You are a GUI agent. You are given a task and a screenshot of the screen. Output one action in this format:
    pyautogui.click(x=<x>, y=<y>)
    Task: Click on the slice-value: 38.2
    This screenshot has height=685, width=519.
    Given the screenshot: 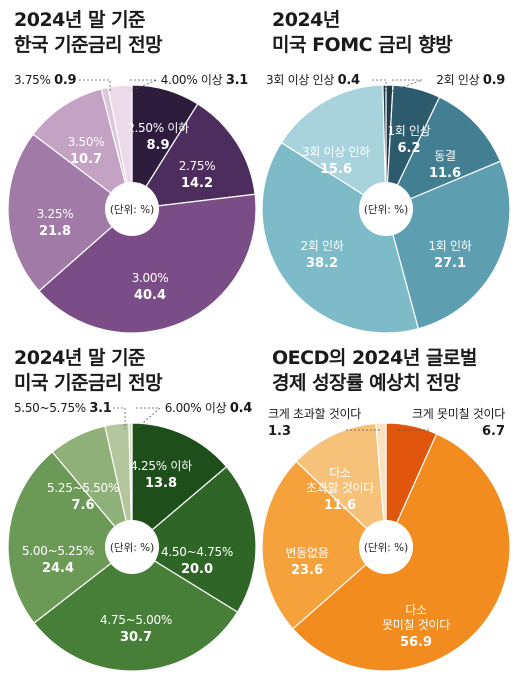 What is the action you would take?
    pyautogui.click(x=322, y=263)
    